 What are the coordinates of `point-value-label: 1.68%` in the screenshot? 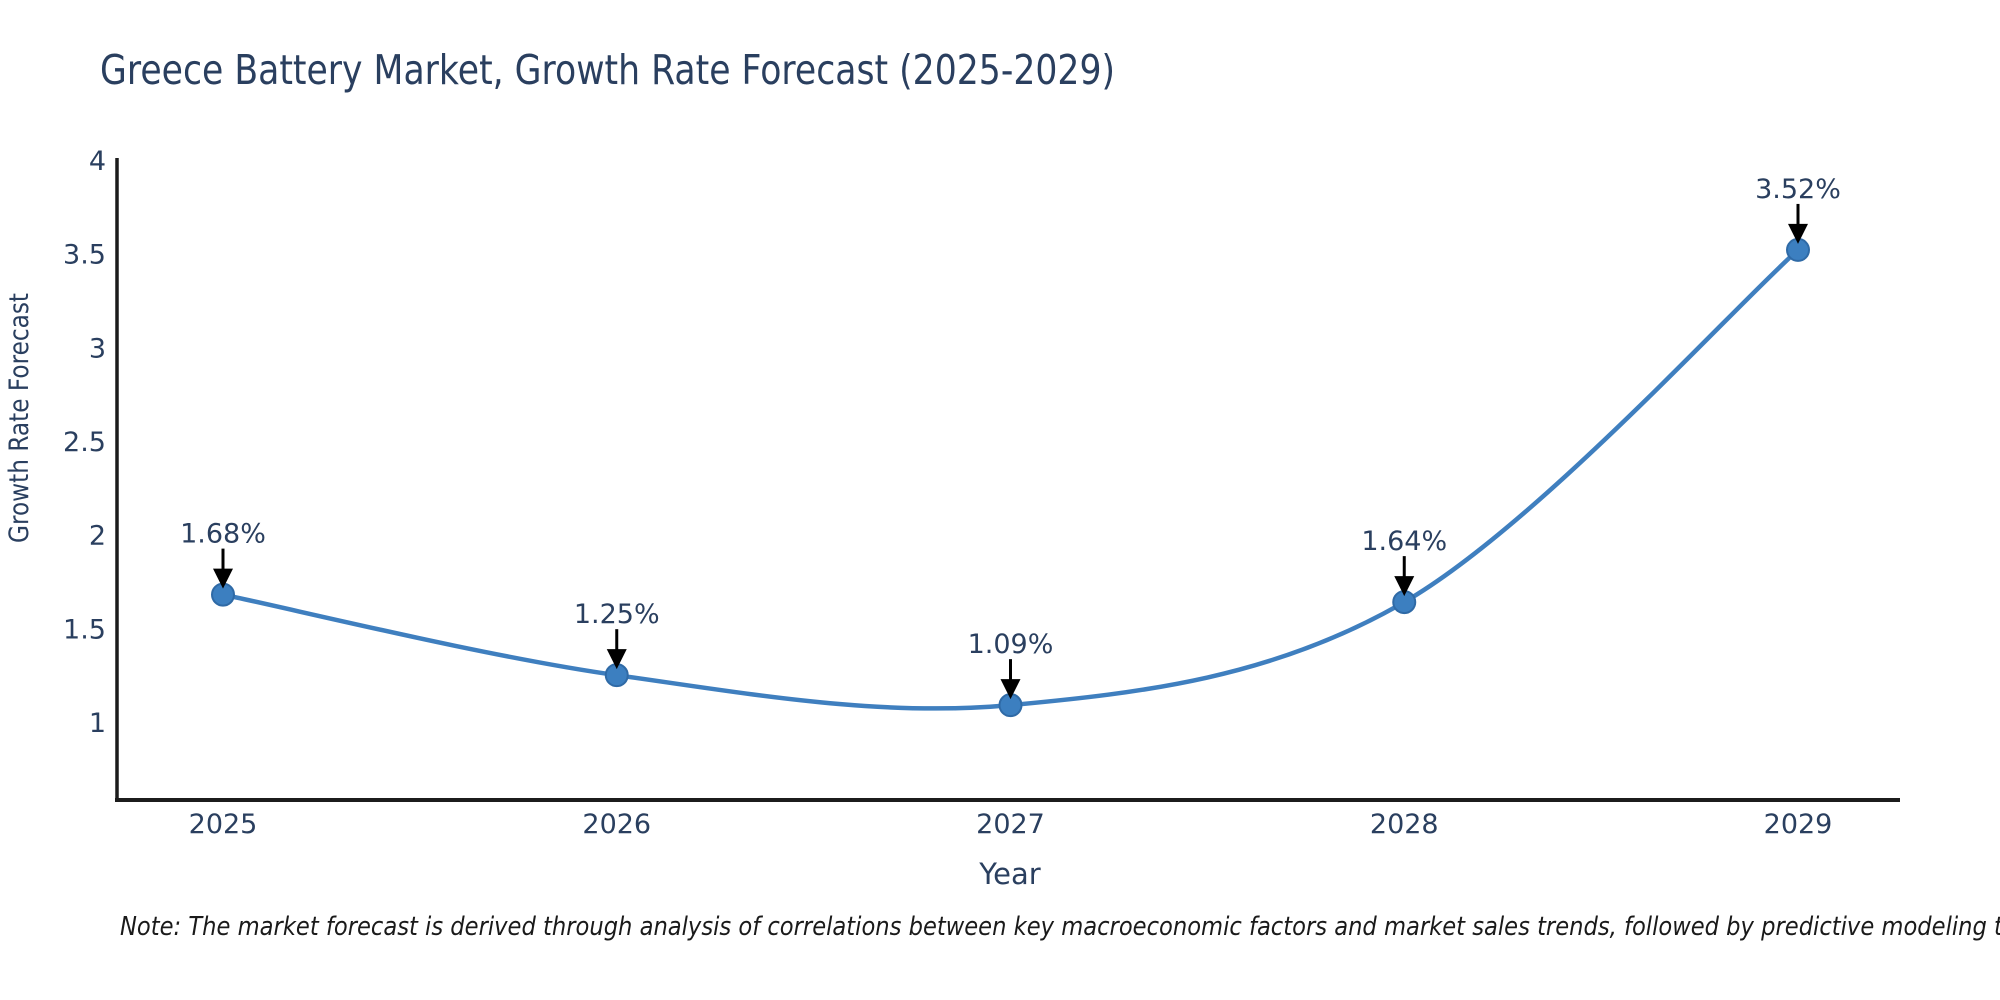 It's located at (223, 534).